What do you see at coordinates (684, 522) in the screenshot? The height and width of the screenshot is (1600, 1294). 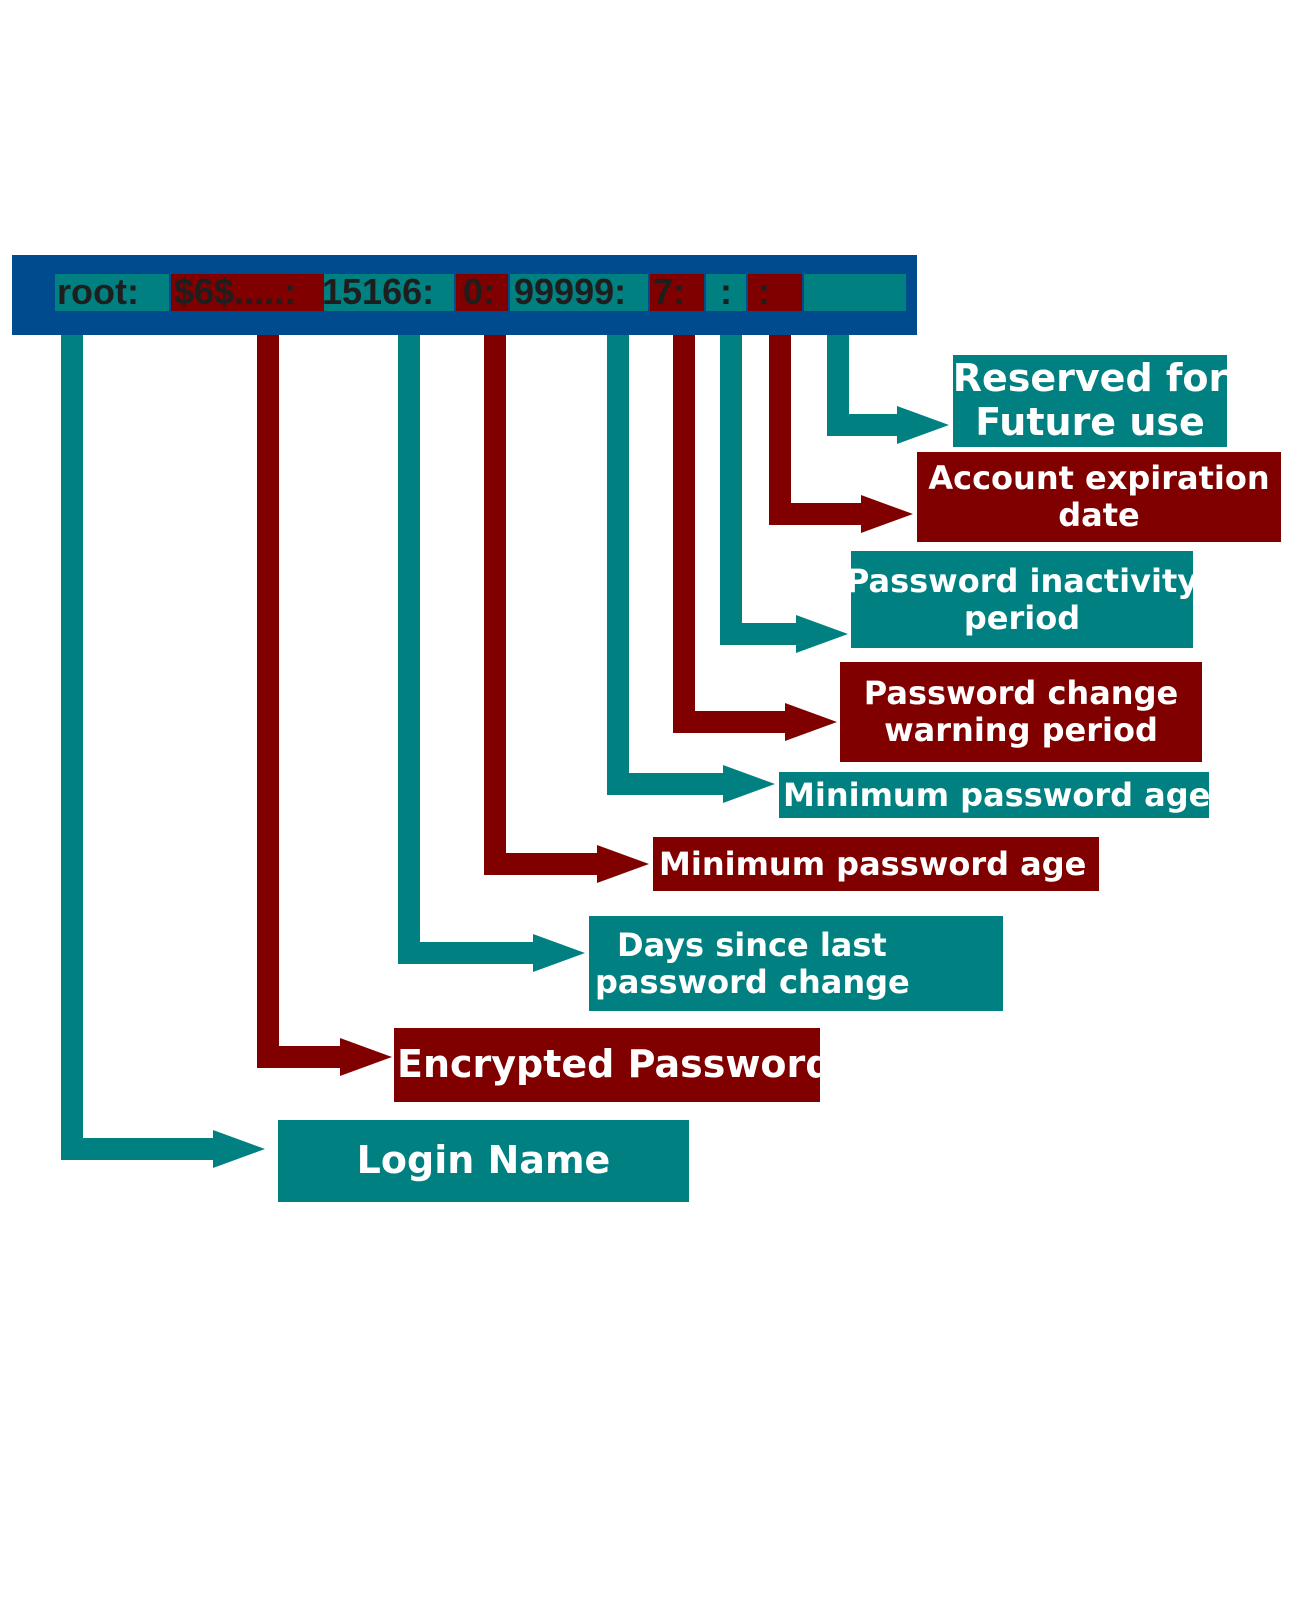 I see `connector-vertical-warning` at bounding box center [684, 522].